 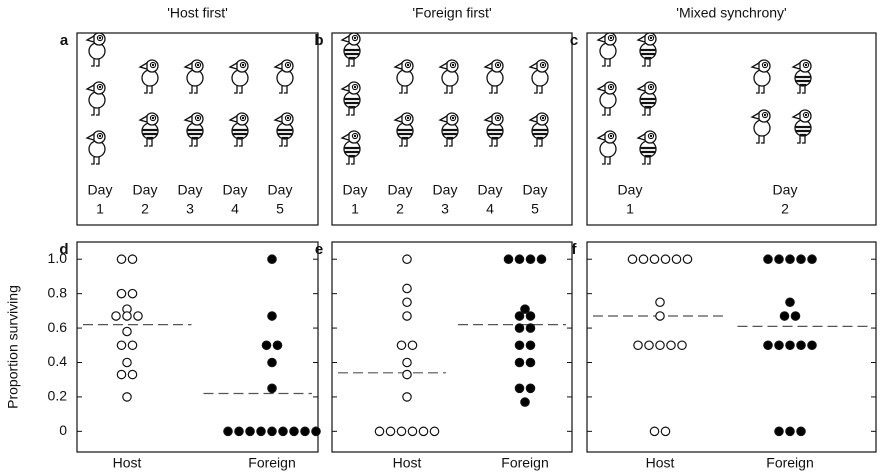 What do you see at coordinates (355, 209) in the screenshot?
I see `day-number: 1` at bounding box center [355, 209].